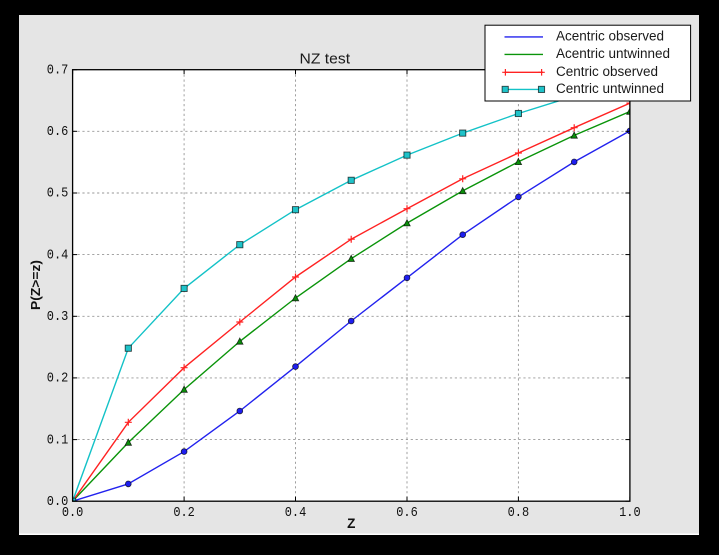 Image resolution: width=719 pixels, height=555 pixels. Describe the element at coordinates (610, 88) in the screenshot. I see `svg-text: Centric untwinned` at that location.